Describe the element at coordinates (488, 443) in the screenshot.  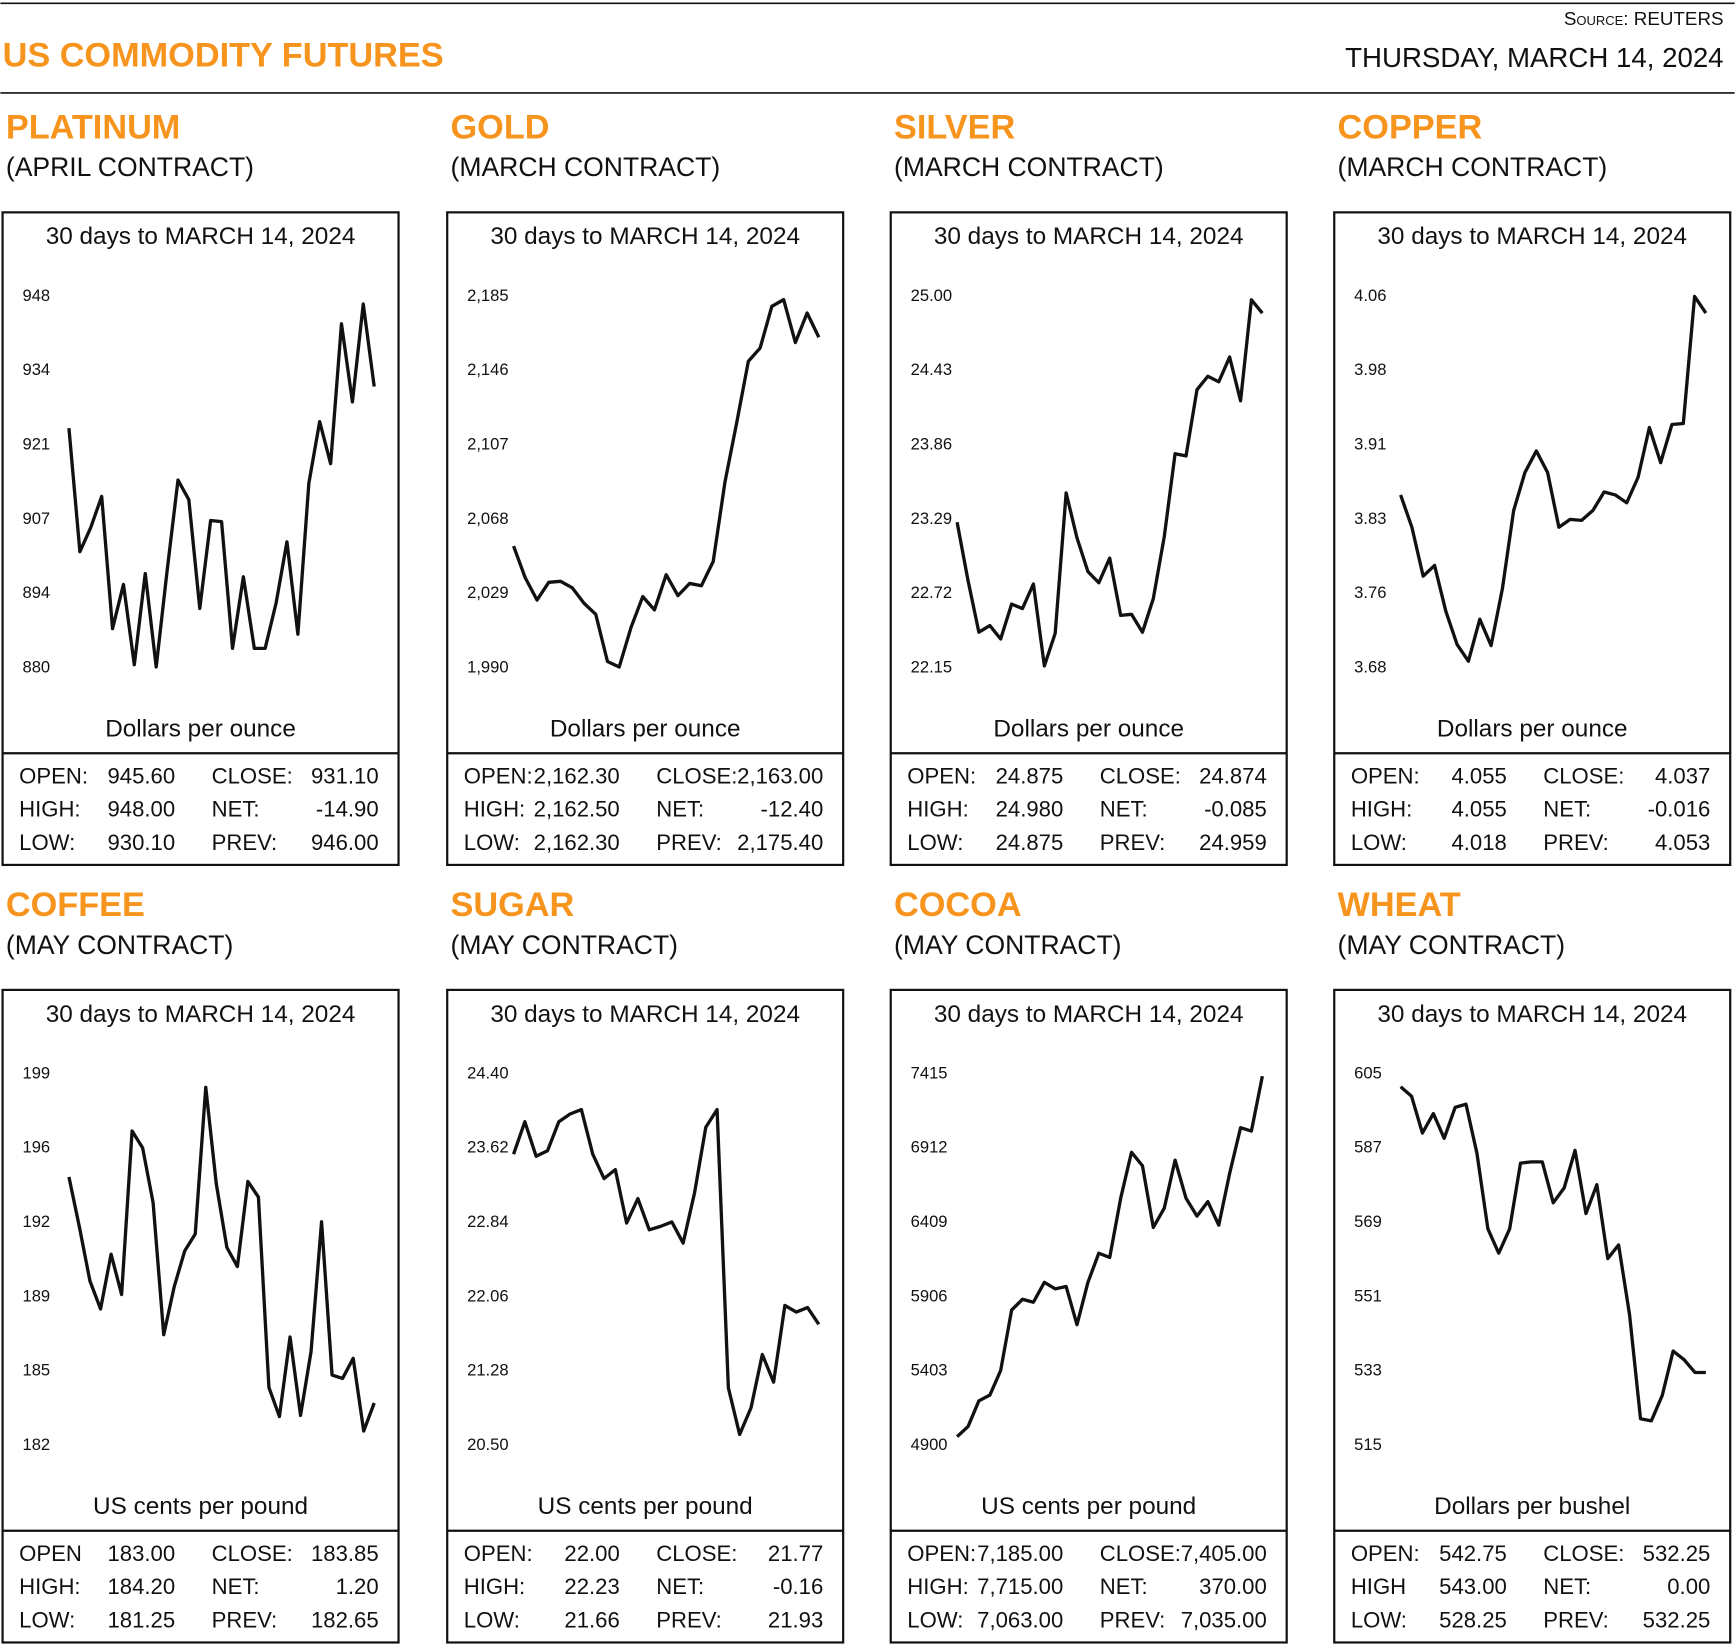
I see `y-tick-label: 2,107` at that location.